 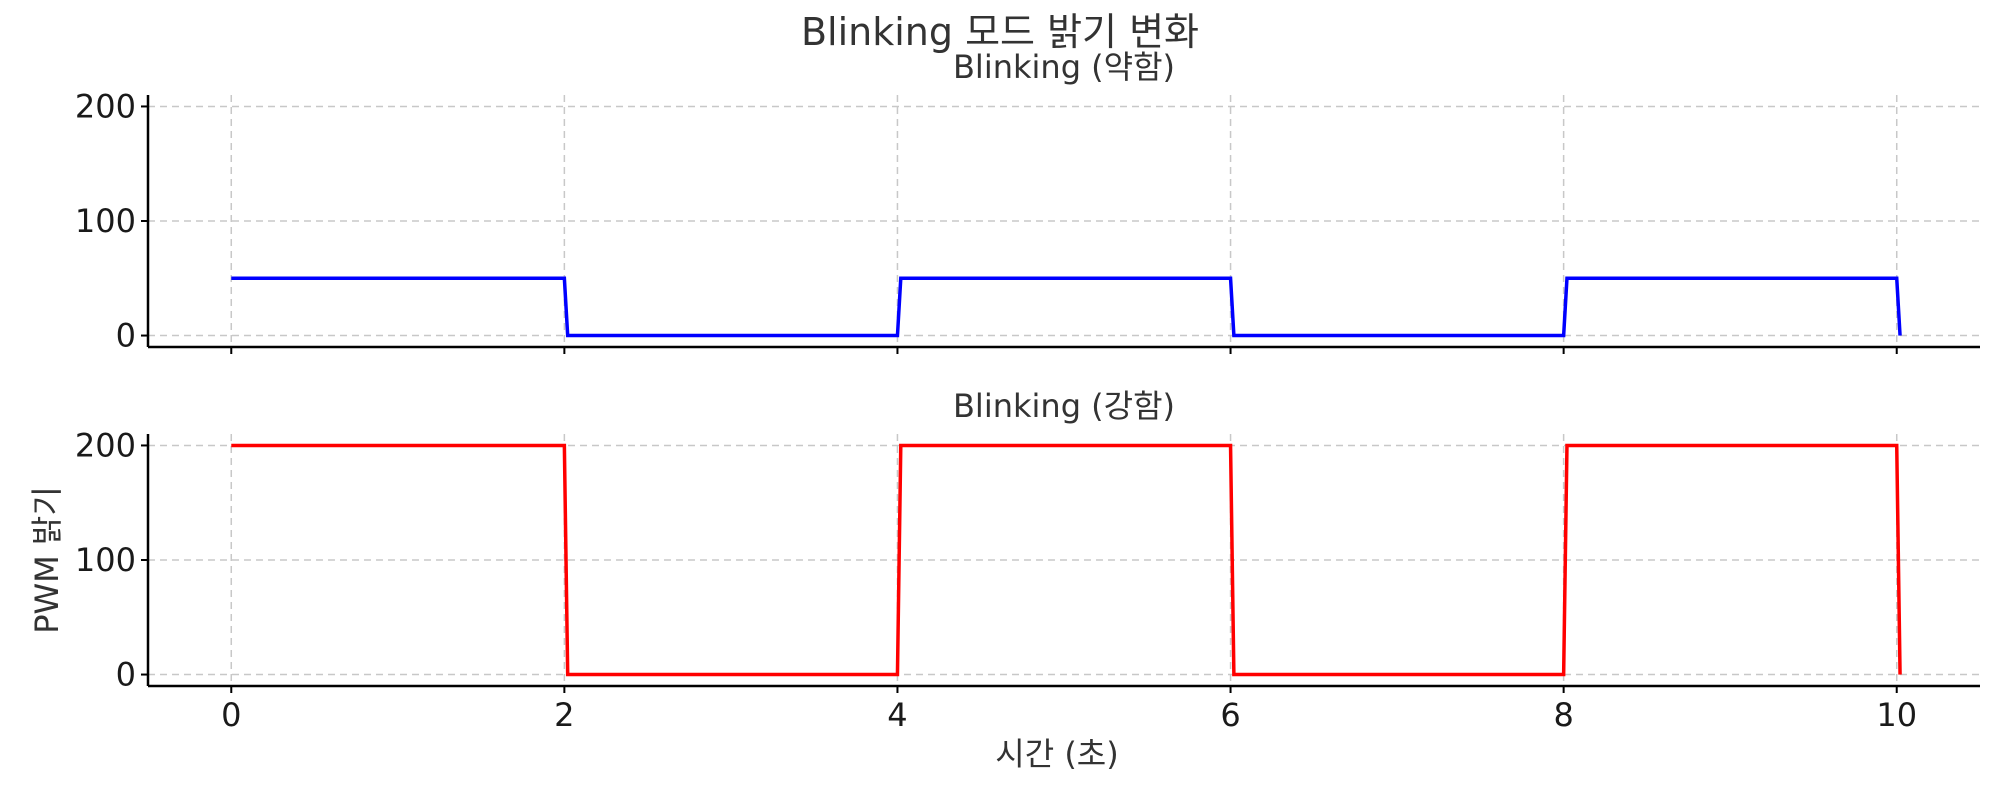 What do you see at coordinates (47, 560) in the screenshot?
I see `y-axis-label: PWM 밝기` at bounding box center [47, 560].